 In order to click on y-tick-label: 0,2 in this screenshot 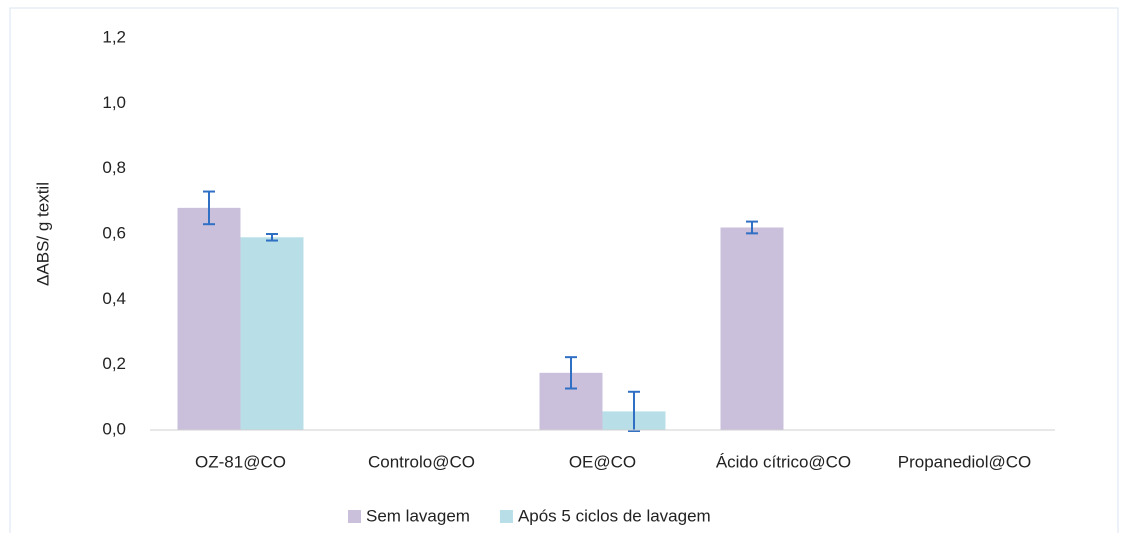, I will do `click(114, 363)`.